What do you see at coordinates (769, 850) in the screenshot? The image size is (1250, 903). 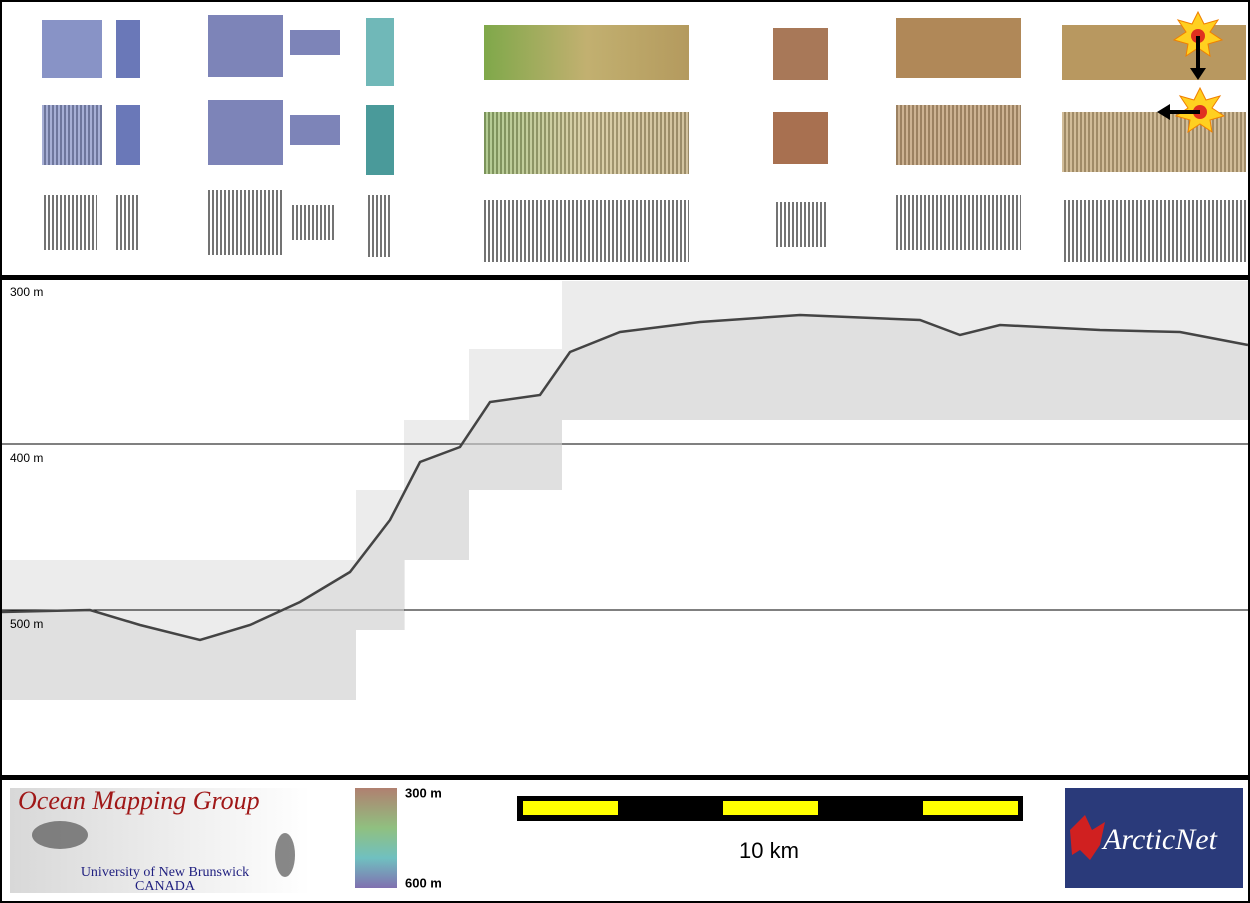 I see `scale-label: 10 km` at bounding box center [769, 850].